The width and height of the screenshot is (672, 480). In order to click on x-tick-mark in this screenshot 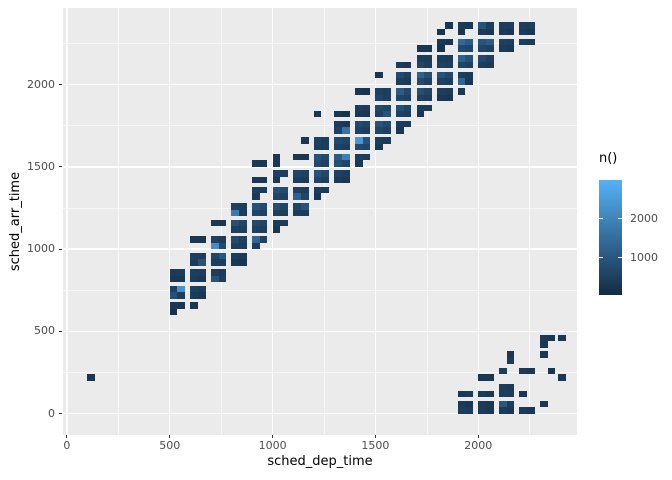, I will do `click(375, 436)`.